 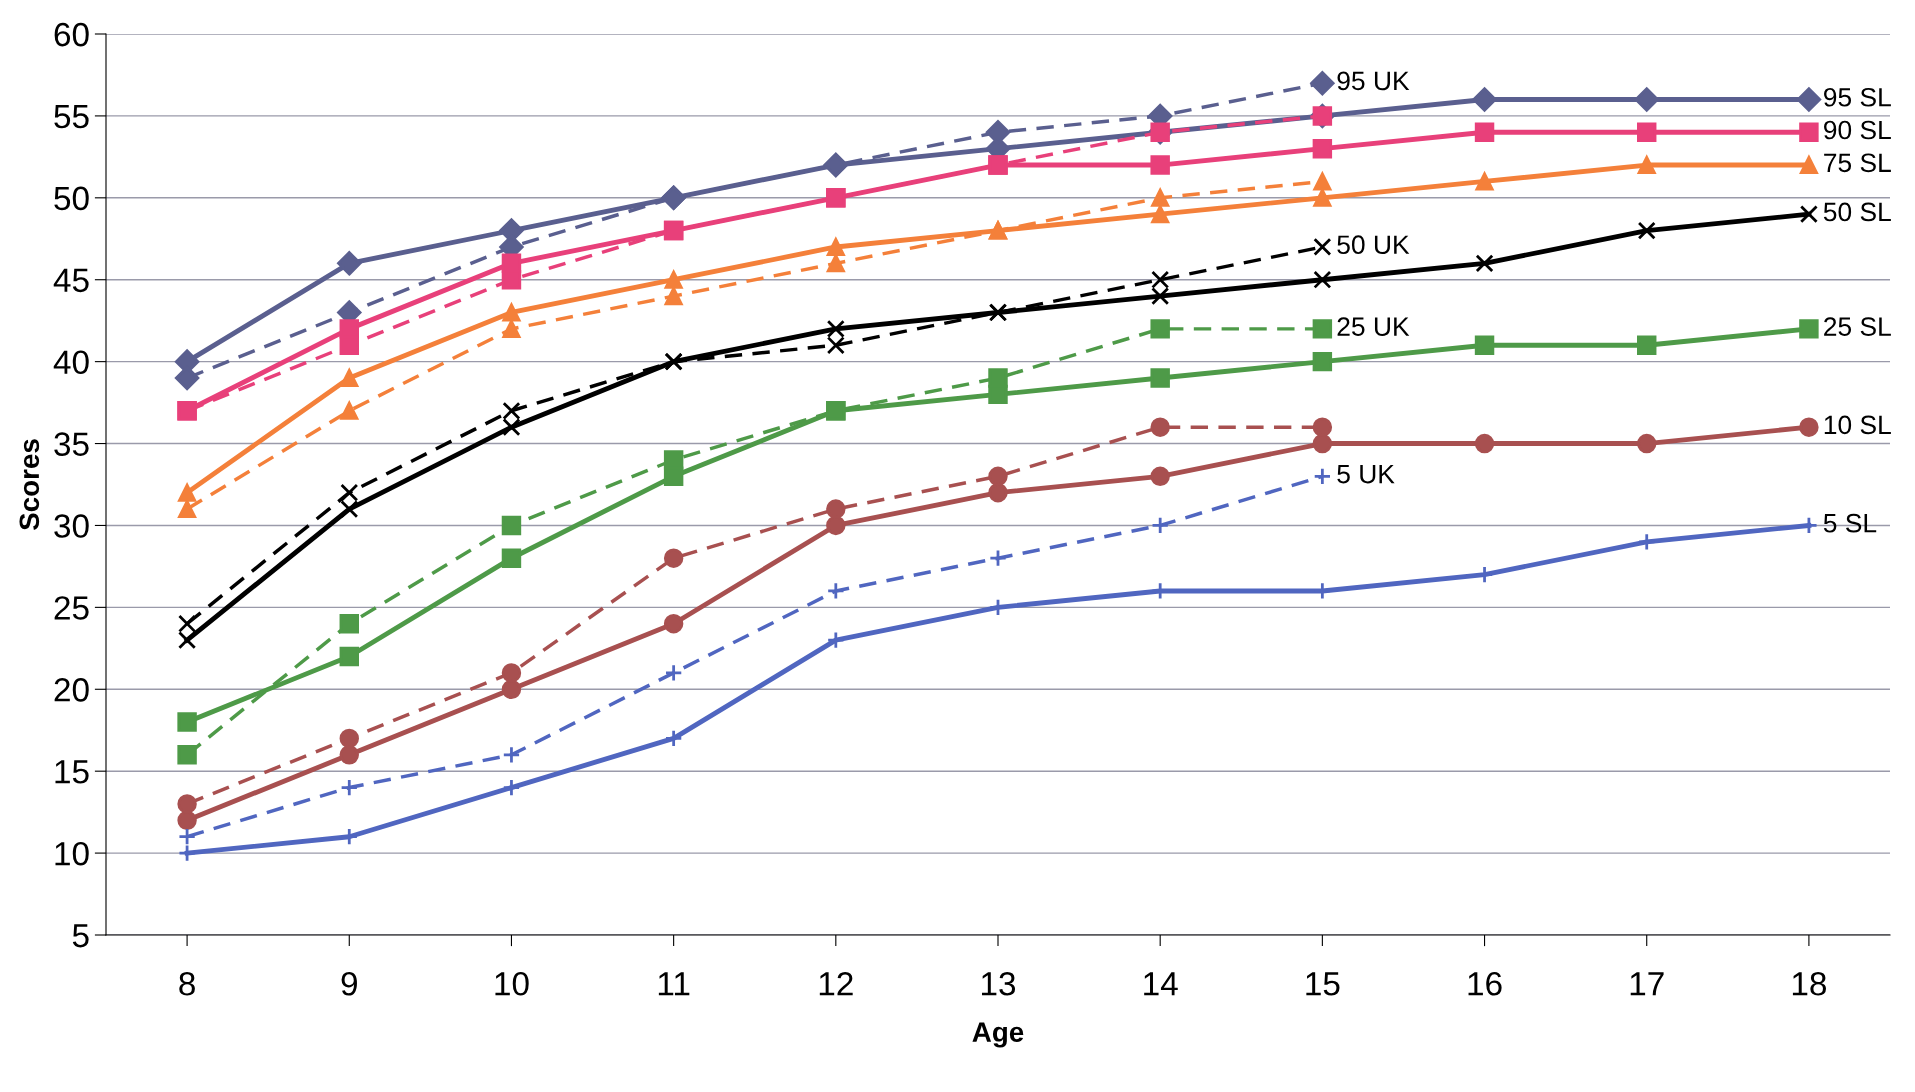 What do you see at coordinates (1857, 97) in the screenshot?
I see `series-label: 95 SL` at bounding box center [1857, 97].